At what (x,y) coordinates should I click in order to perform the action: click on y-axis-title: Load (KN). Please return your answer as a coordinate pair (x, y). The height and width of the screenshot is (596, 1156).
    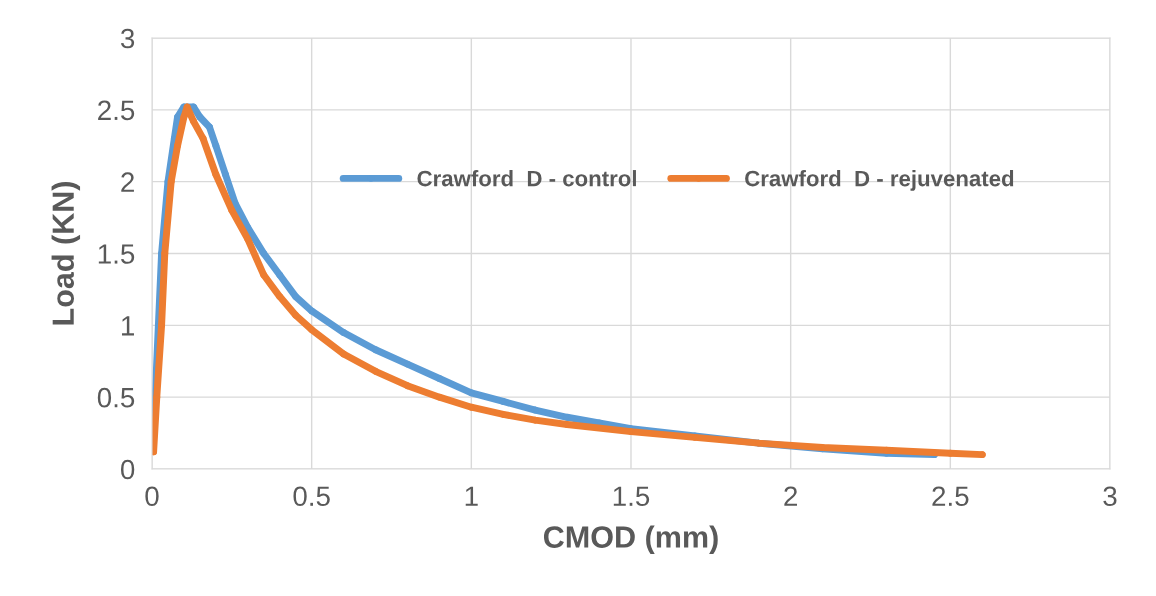
    Looking at the image, I should click on (66, 253).